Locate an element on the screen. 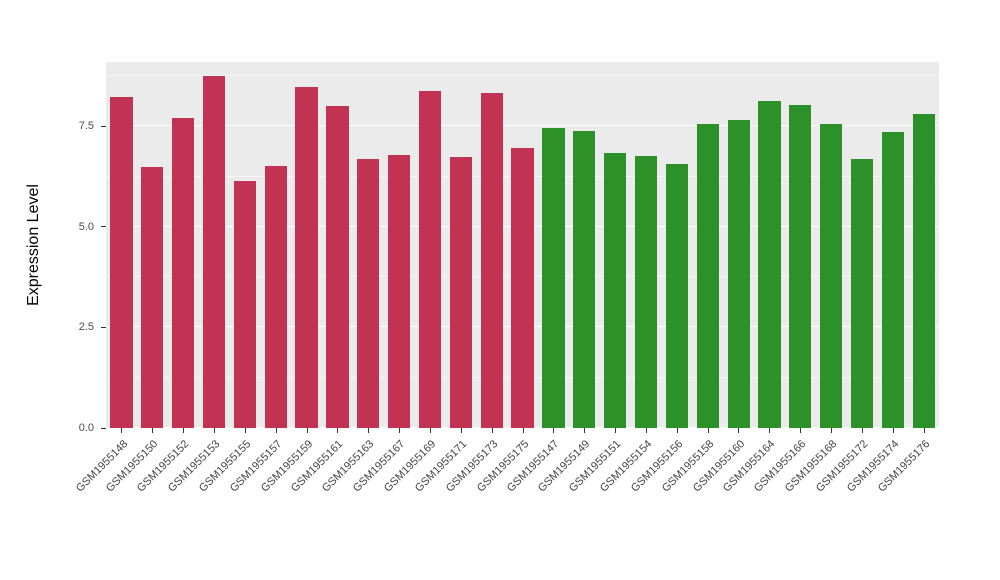  bar-GSM1955149 is located at coordinates (584, 279).